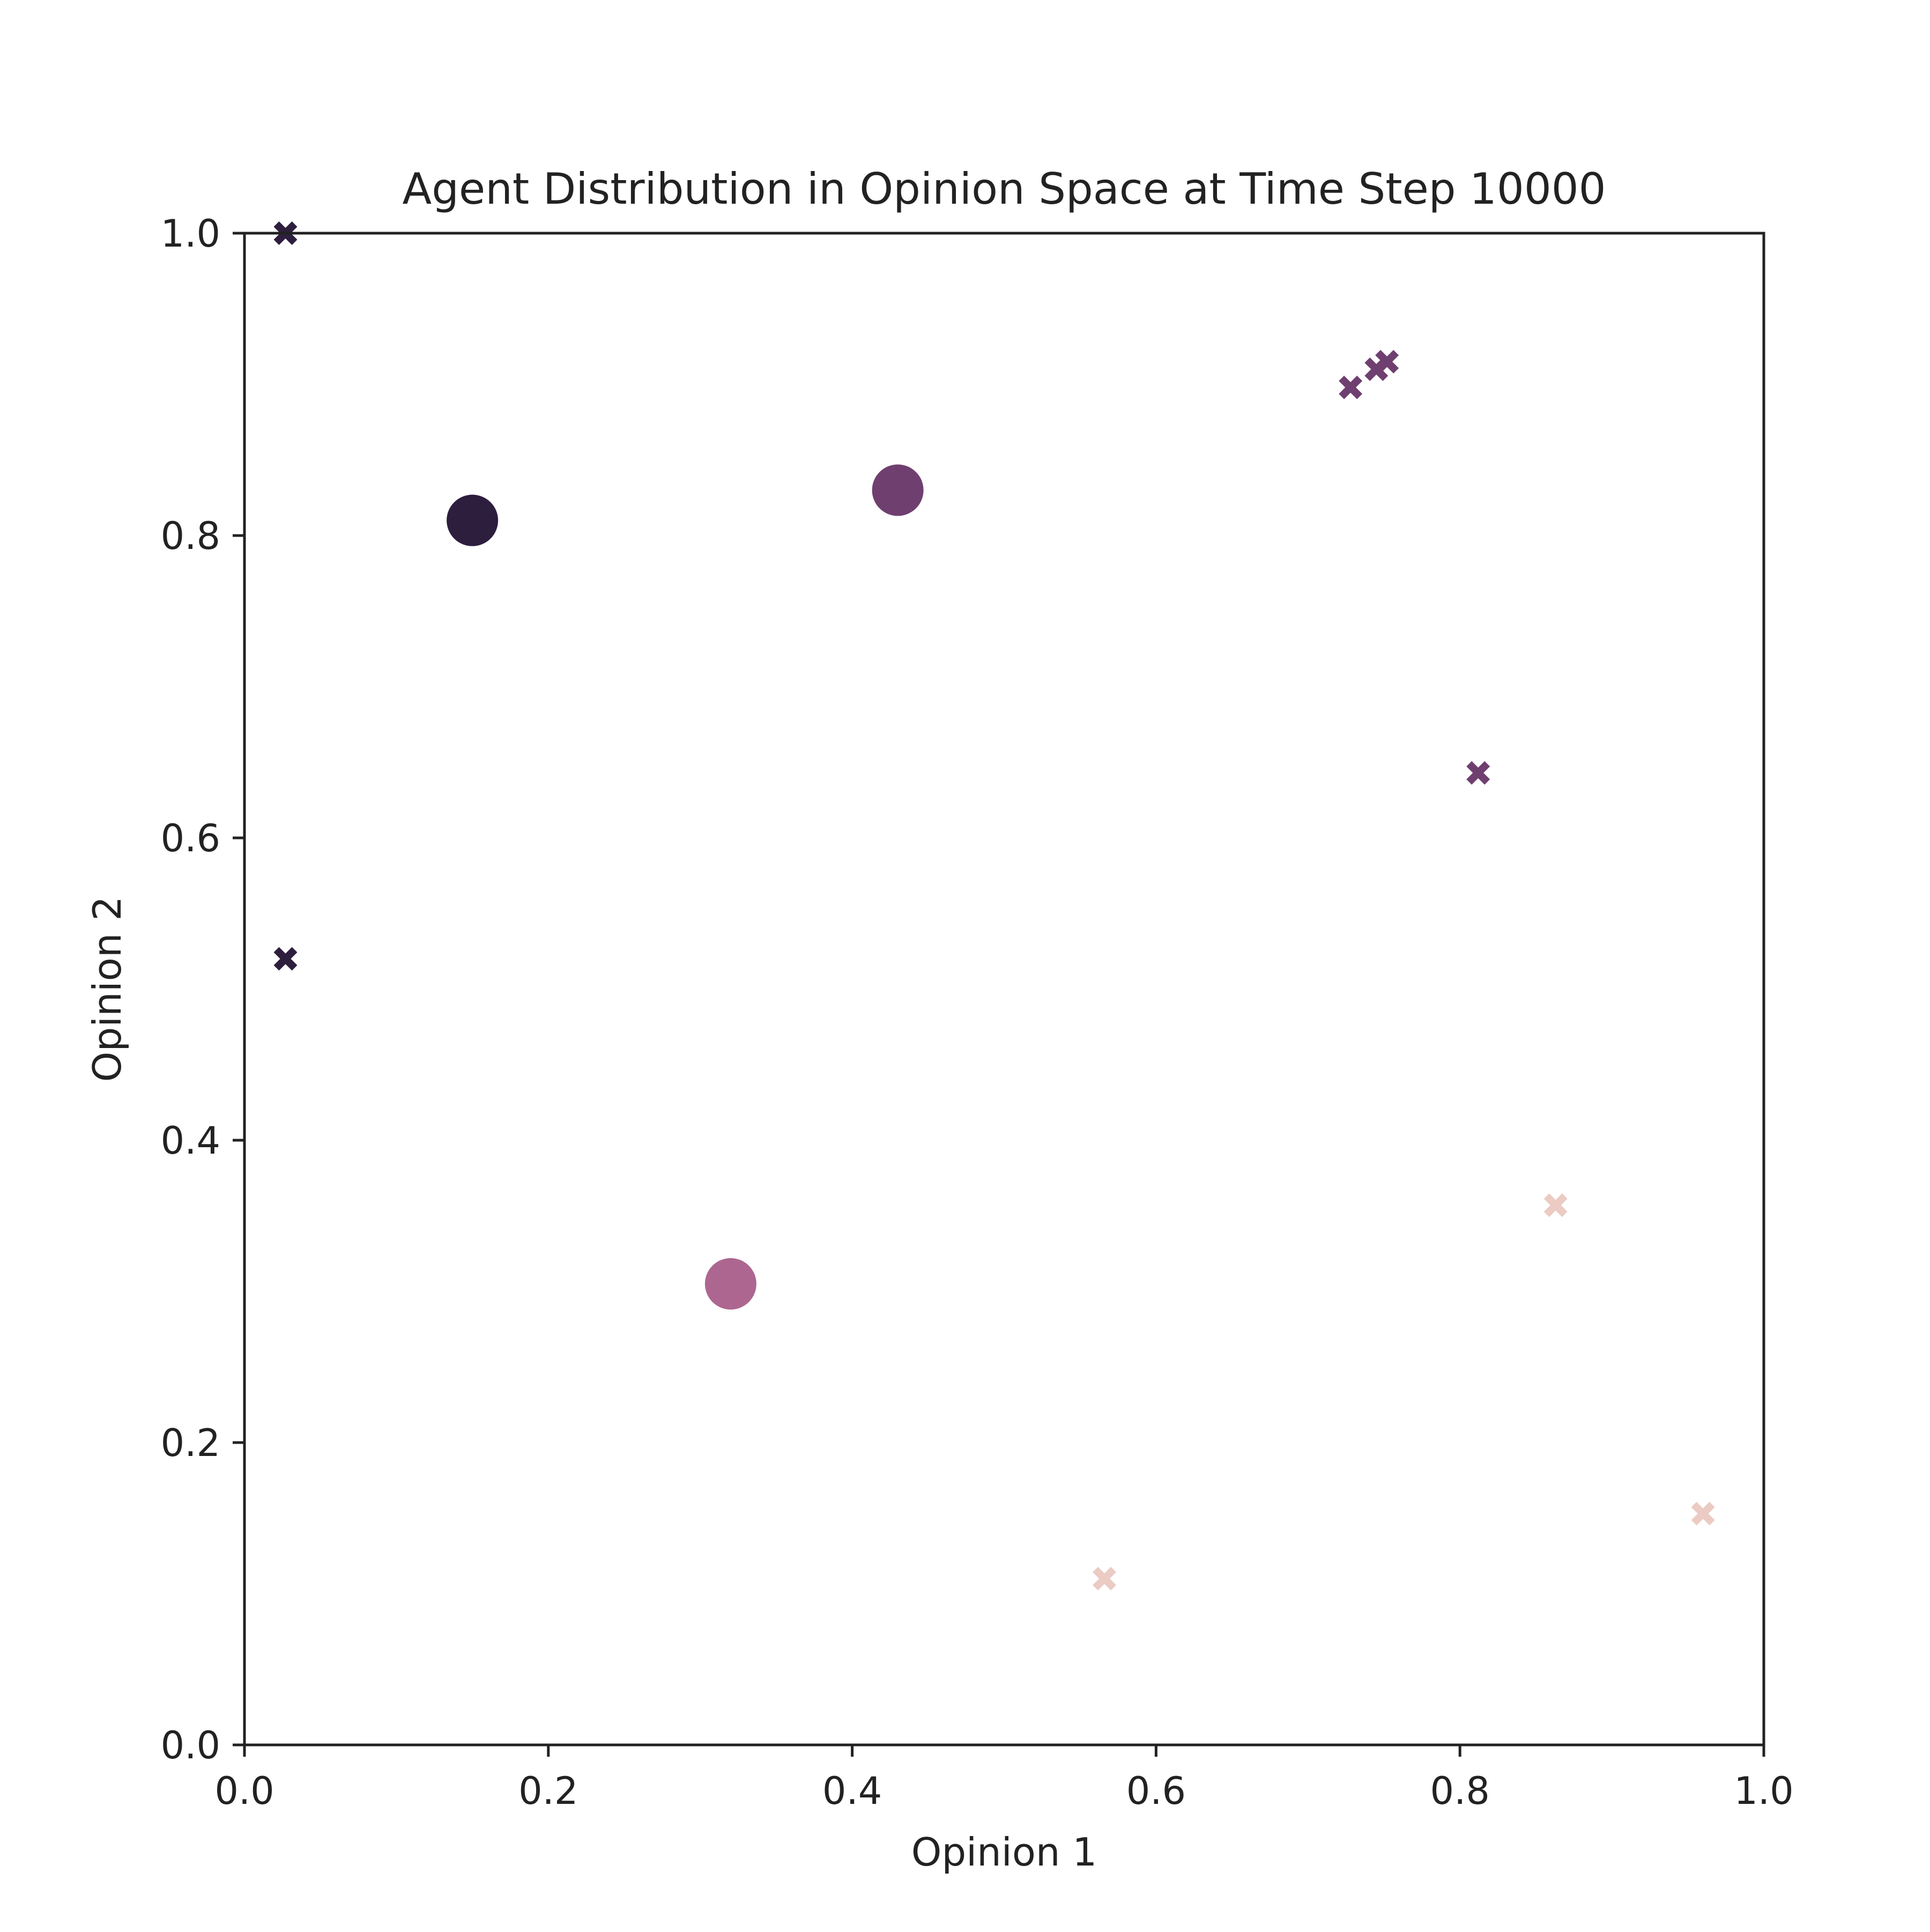  What do you see at coordinates (190, 1141) in the screenshot?
I see `y-tick-label: 0.4` at bounding box center [190, 1141].